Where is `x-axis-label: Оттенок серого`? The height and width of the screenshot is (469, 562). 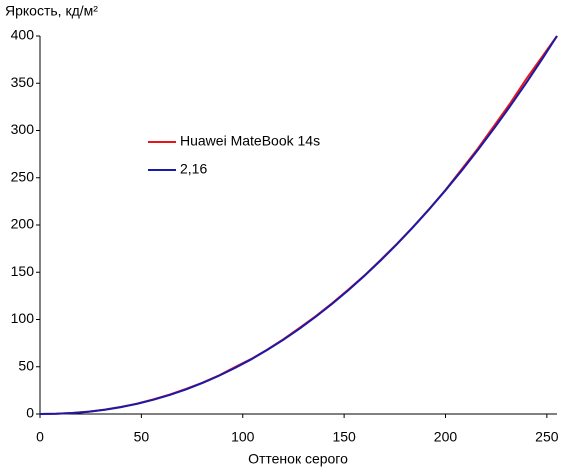 x-axis-label: Оттенок серого is located at coordinates (298, 459).